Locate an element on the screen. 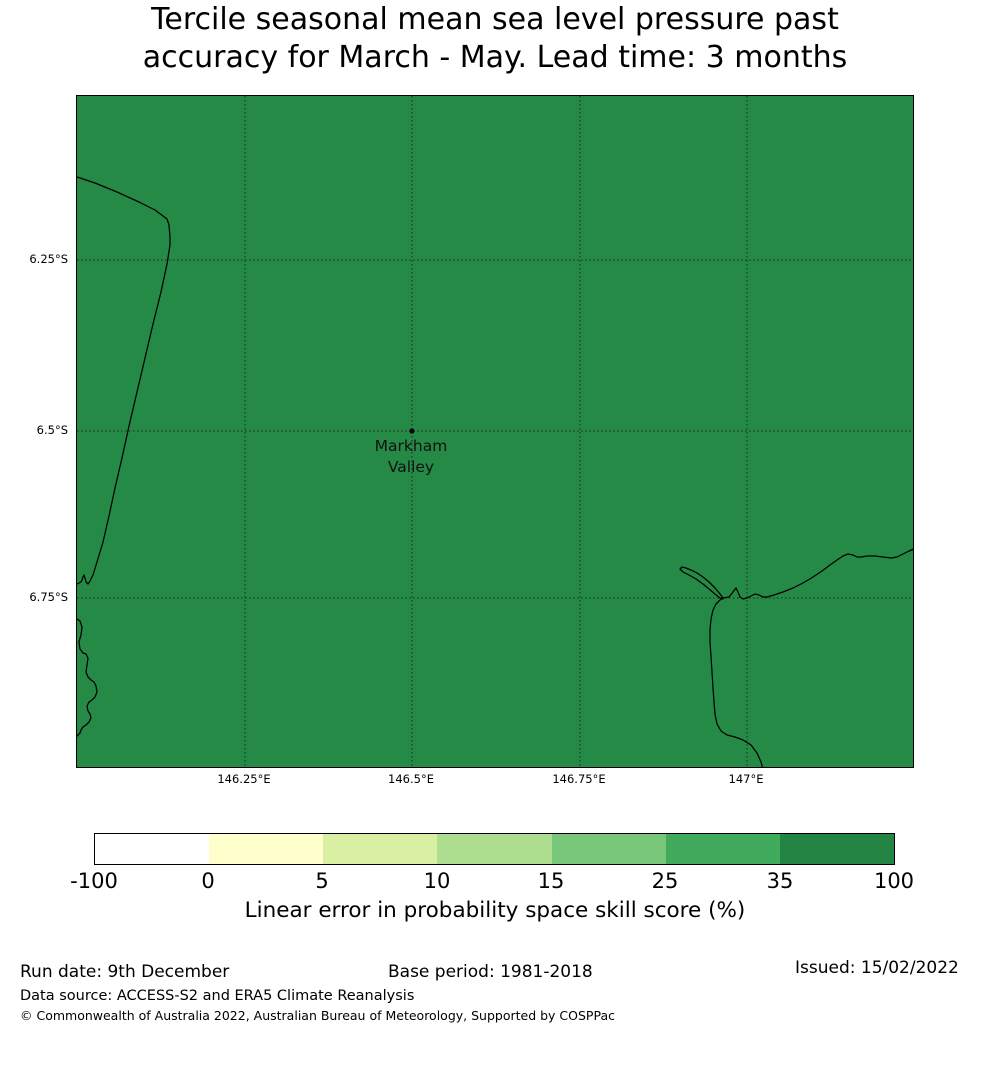 The height and width of the screenshot is (1065, 990). y-axis-tick-label: 6.5°S is located at coordinates (52, 430).